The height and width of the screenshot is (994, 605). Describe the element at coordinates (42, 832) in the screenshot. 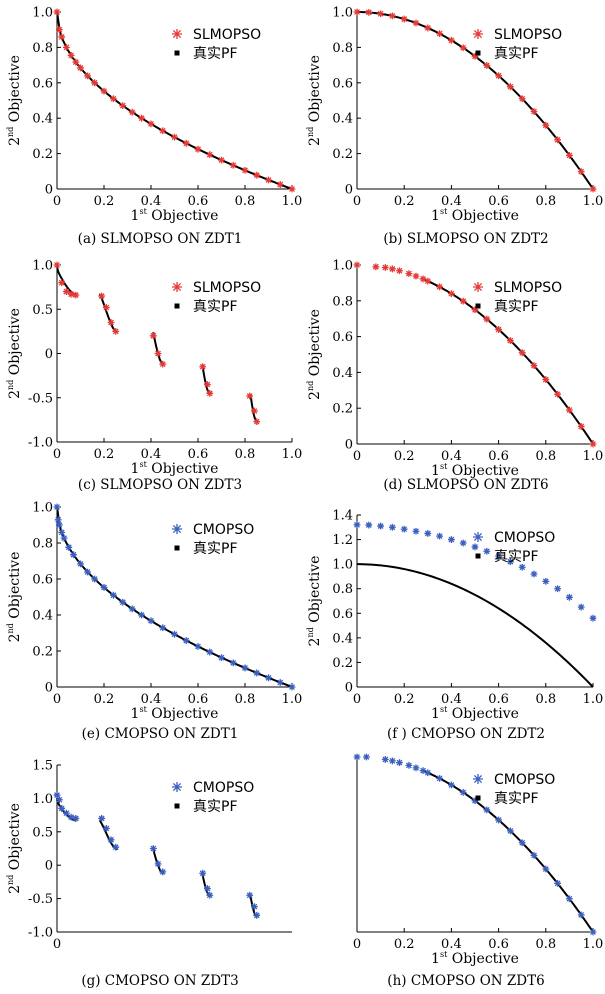

I see `y-tick-label: 0.5` at that location.